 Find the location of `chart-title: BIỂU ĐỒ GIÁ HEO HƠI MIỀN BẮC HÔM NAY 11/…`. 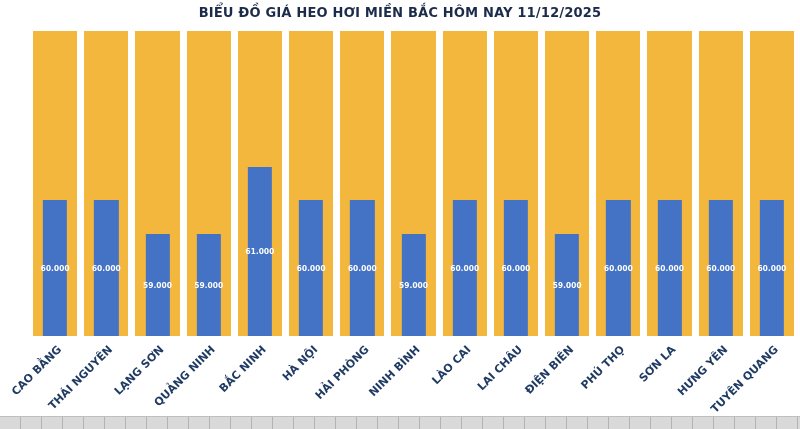

chart-title: BIỂU ĐỒ GIÁ HEO HƠI MIỀN BẮC HÔM NAY 11/… is located at coordinates (400, 13).